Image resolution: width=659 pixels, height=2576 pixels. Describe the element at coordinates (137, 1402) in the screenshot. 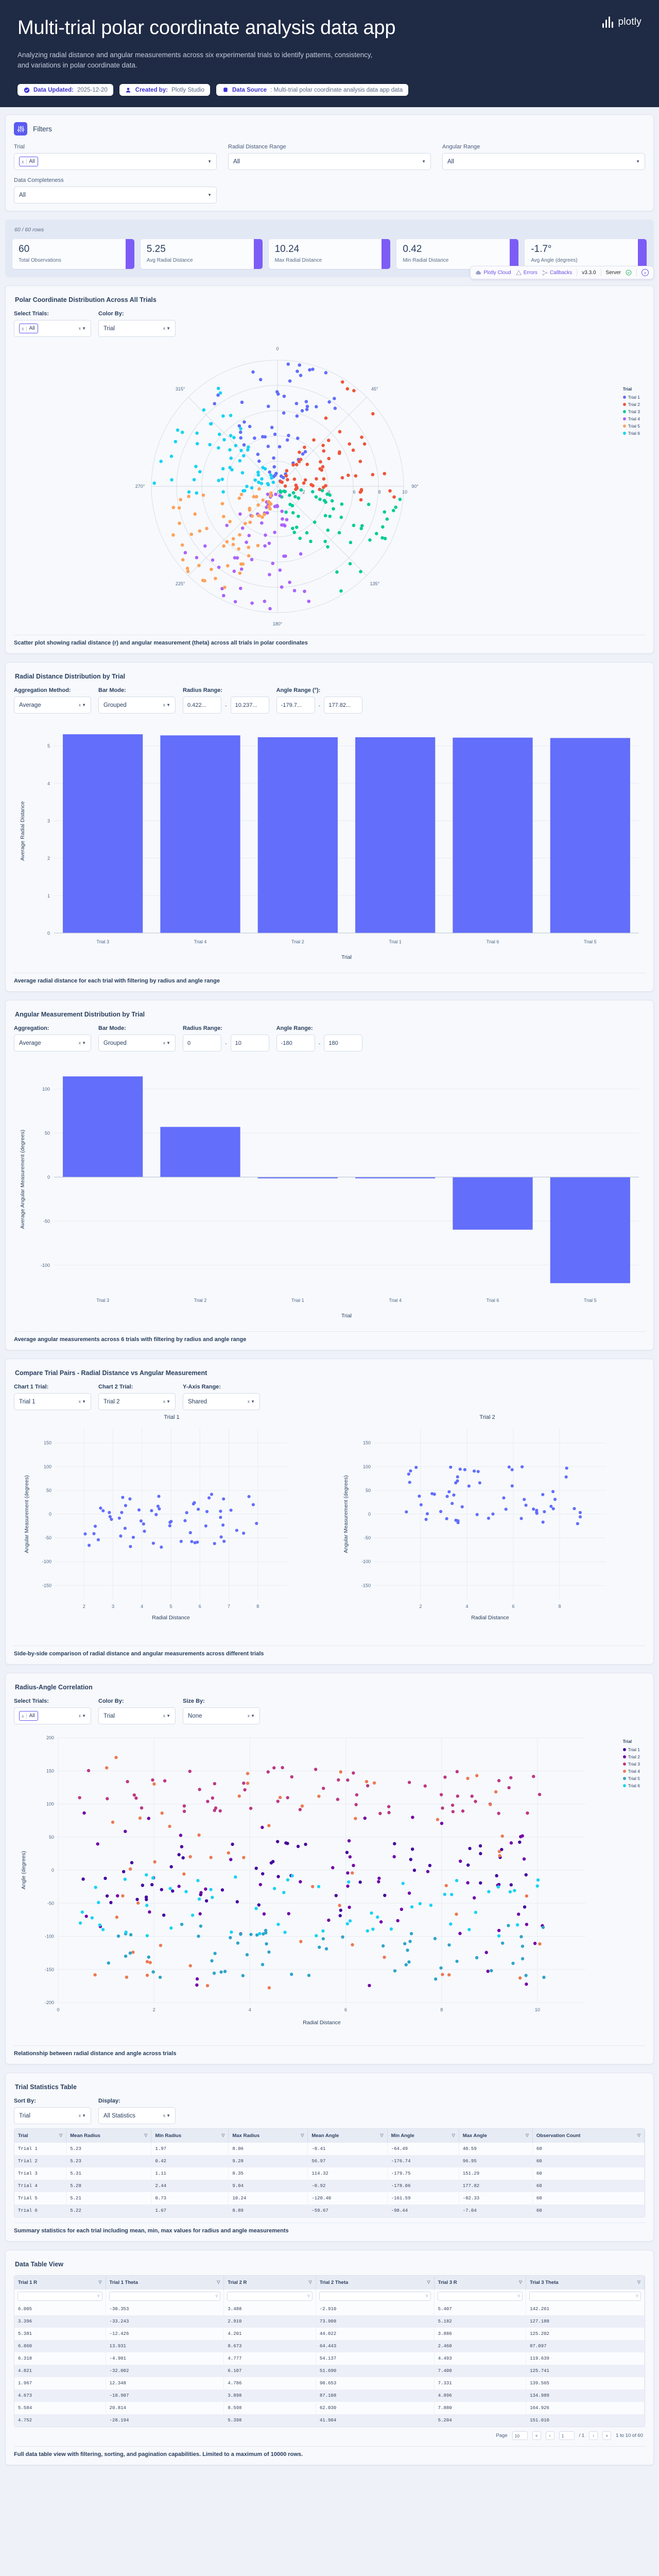

I see `chart2-trial-dropdown: Trial 2 x ▼` at that location.